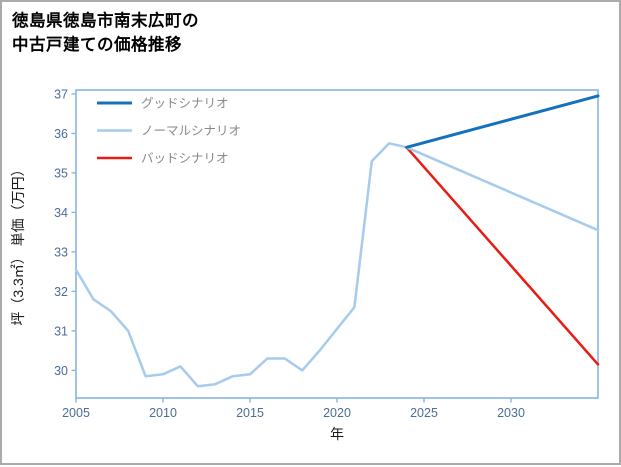 This screenshot has width=621, height=467. I want to click on y-tick-label: 35, so click(61, 173).